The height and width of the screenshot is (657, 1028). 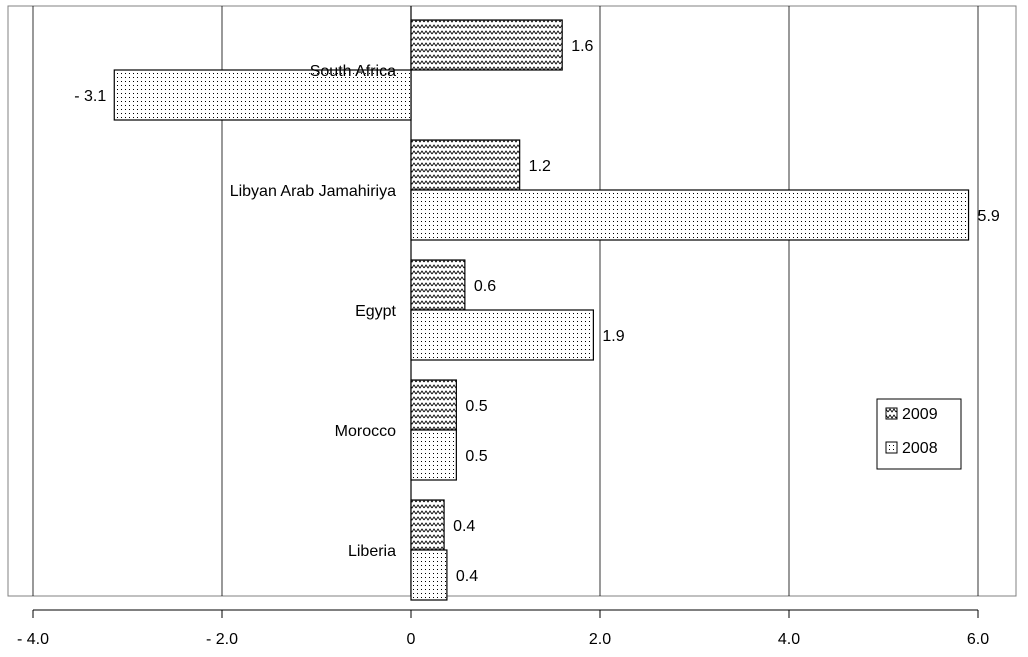 I want to click on legend-swatch-2008, so click(x=891, y=447).